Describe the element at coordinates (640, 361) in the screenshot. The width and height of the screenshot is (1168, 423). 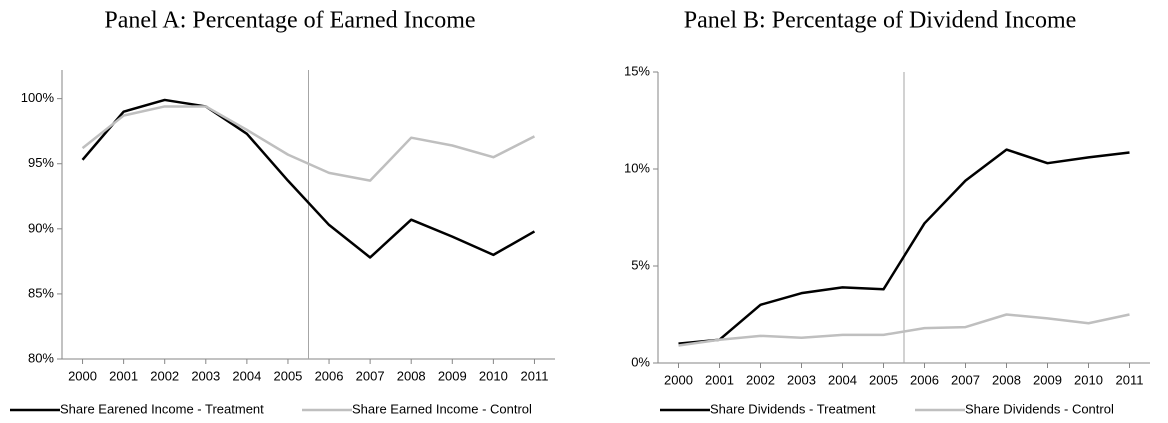
I see `y-tick-label: 0%` at that location.